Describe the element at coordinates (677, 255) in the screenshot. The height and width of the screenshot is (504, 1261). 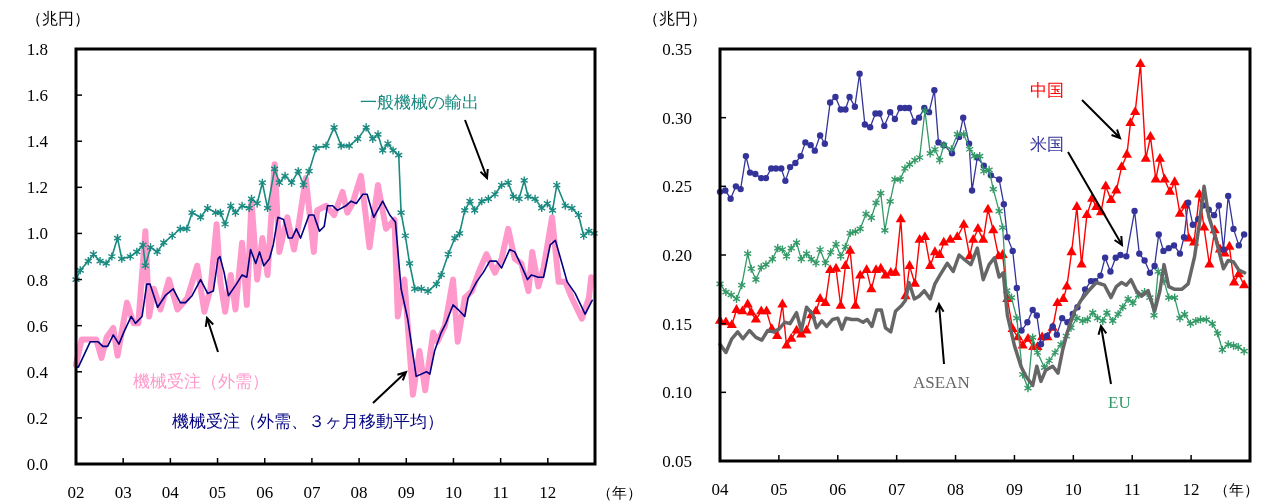
I see `y-tick-label: 0.20` at that location.